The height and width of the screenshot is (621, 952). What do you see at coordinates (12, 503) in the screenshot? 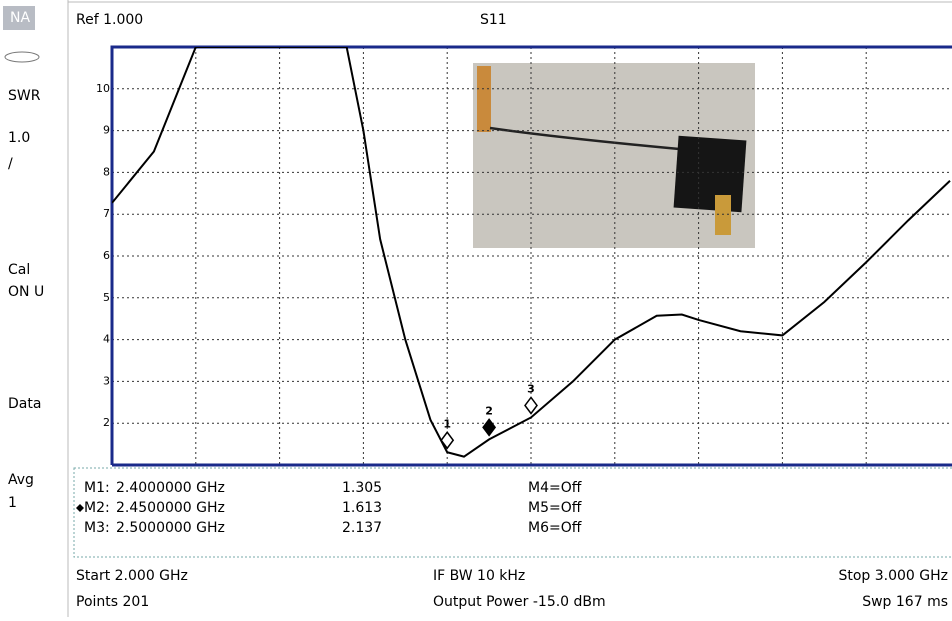
I see `avg-value: 1` at bounding box center [12, 503].